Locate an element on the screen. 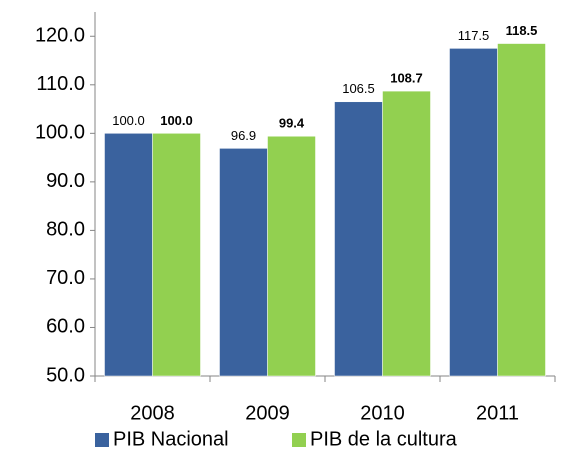 Image resolution: width=564 pixels, height=451 pixels. y-tick-label: 80.0 is located at coordinates (65, 230).